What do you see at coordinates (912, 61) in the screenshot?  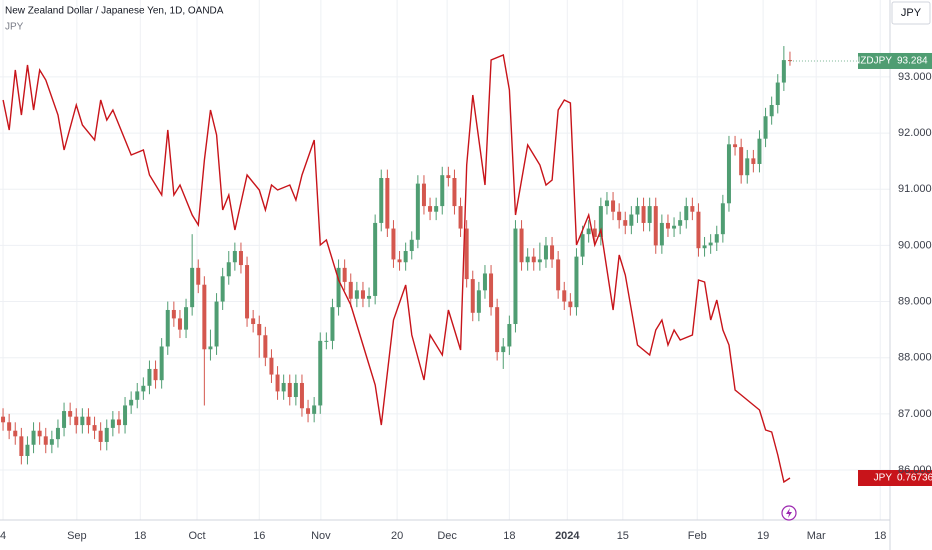 I see `price-tag-value: 93.284` at bounding box center [912, 61].